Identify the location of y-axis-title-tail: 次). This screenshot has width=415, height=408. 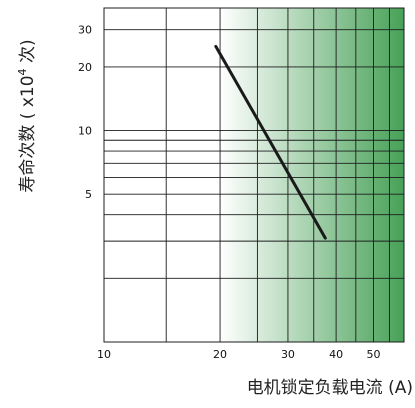
(28, 53).